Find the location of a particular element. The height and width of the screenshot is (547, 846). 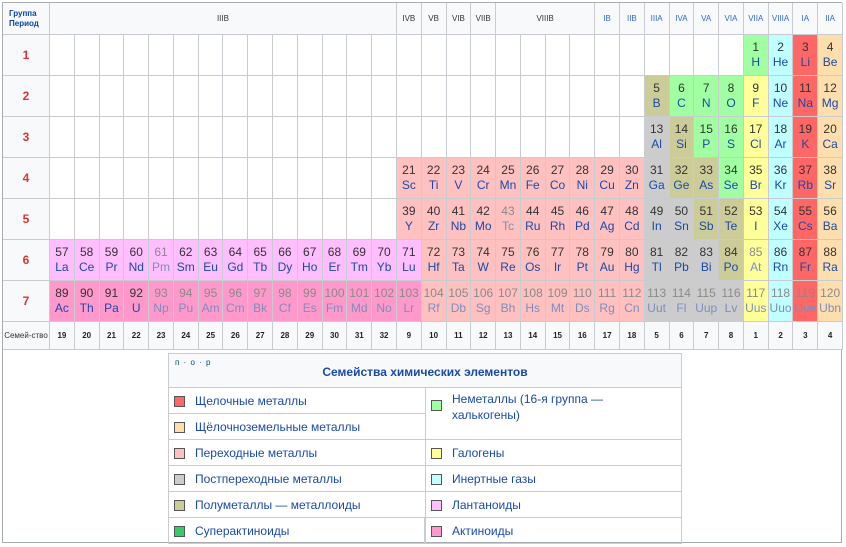

legend-label: Инертные газы is located at coordinates (494, 479).